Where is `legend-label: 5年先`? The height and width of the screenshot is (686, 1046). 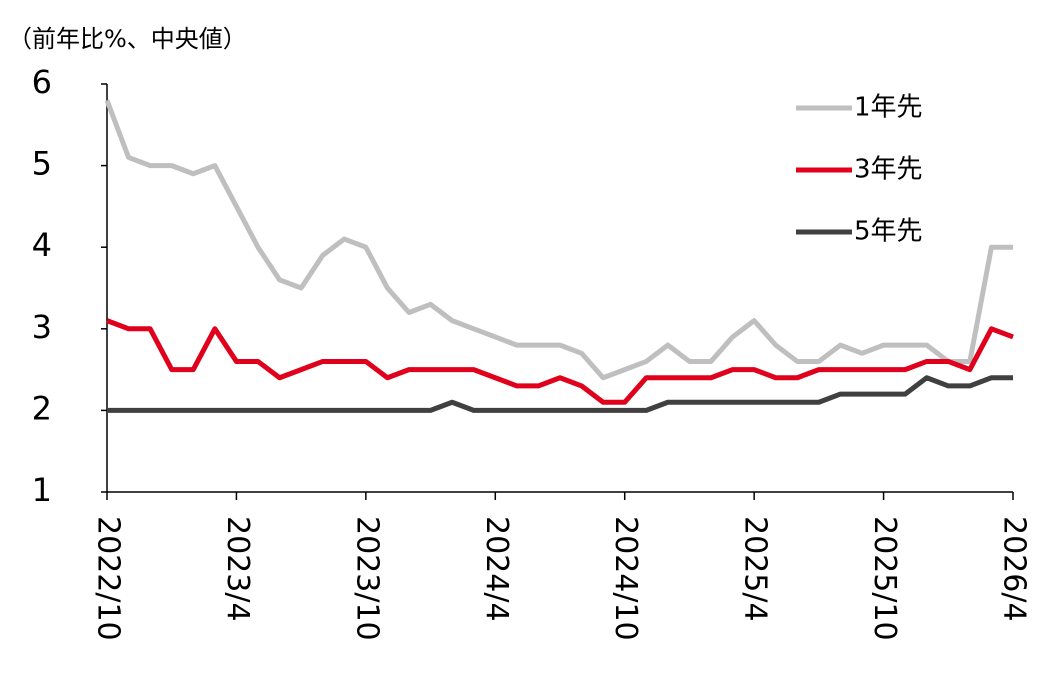 legend-label: 5年先 is located at coordinates (888, 232).